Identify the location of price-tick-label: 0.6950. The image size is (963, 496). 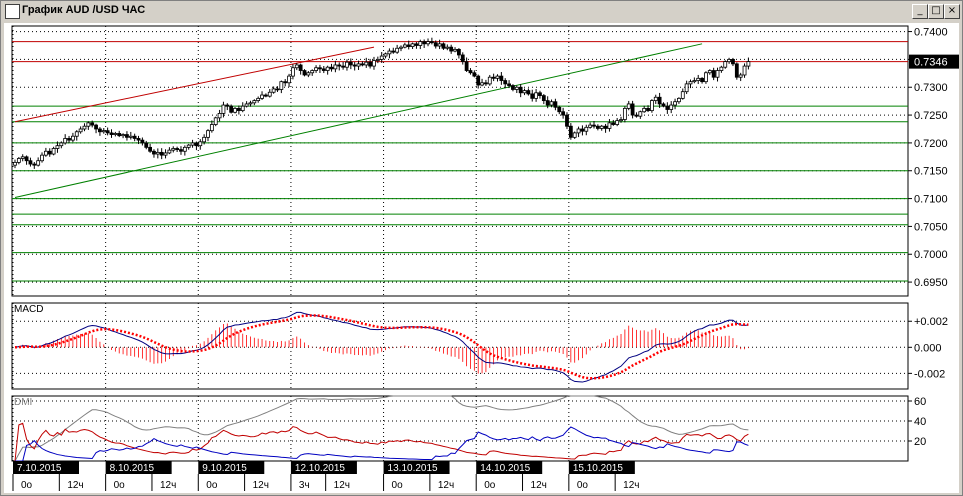
(931, 283).